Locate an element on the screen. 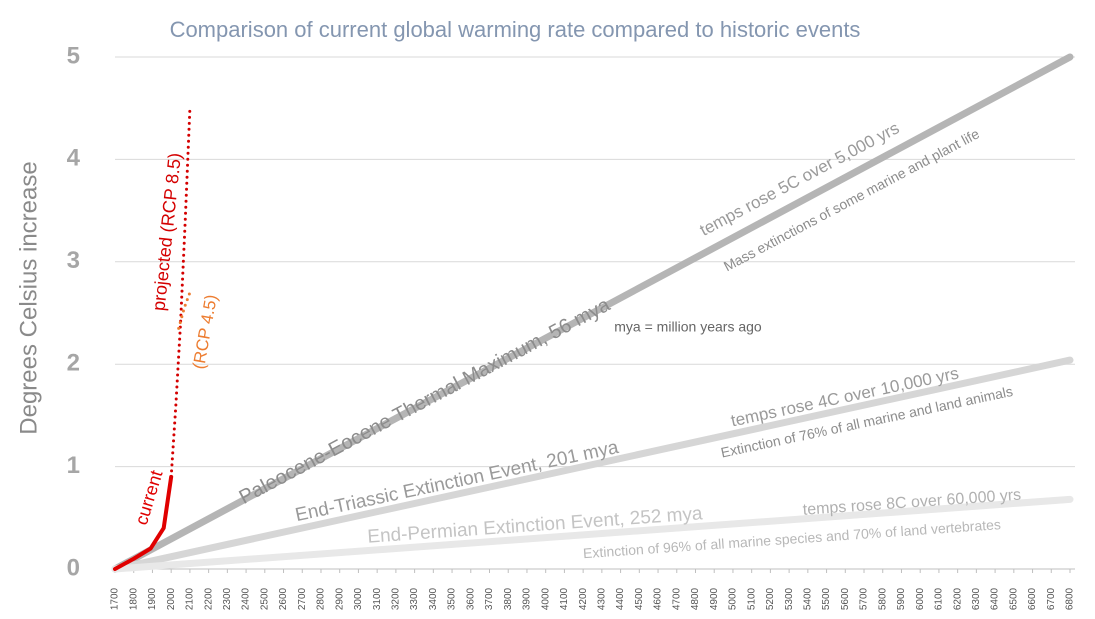 This screenshot has width=1095, height=619. x-tick-label: 2900 is located at coordinates (339, 598).